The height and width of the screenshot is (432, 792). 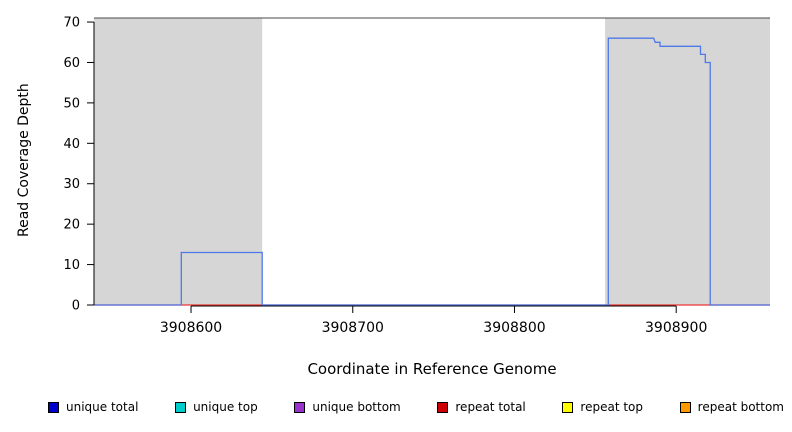 What do you see at coordinates (71, 144) in the screenshot?
I see `y-tick-label: 40` at bounding box center [71, 144].